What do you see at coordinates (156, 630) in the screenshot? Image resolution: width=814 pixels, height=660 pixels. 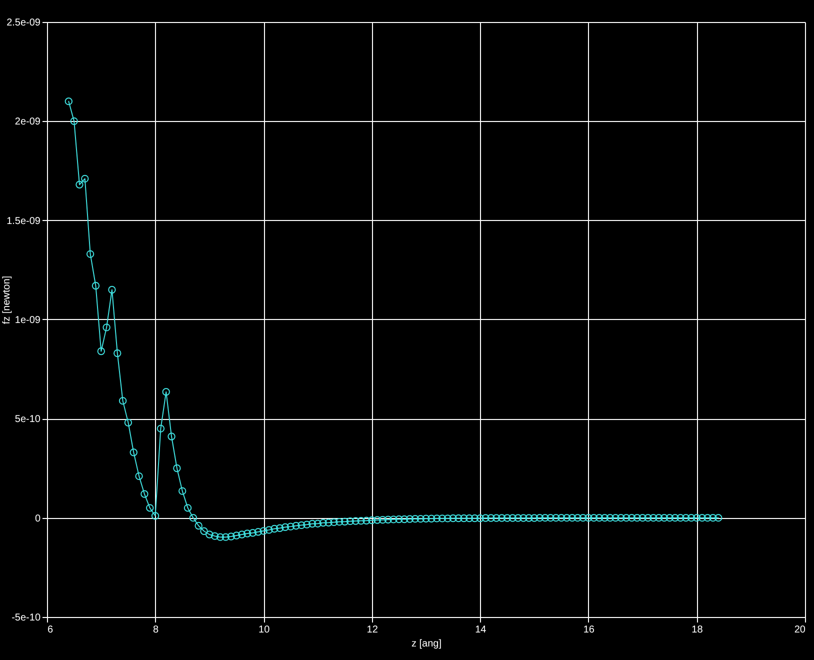 I see `x-tick-label: 8` at bounding box center [156, 630].